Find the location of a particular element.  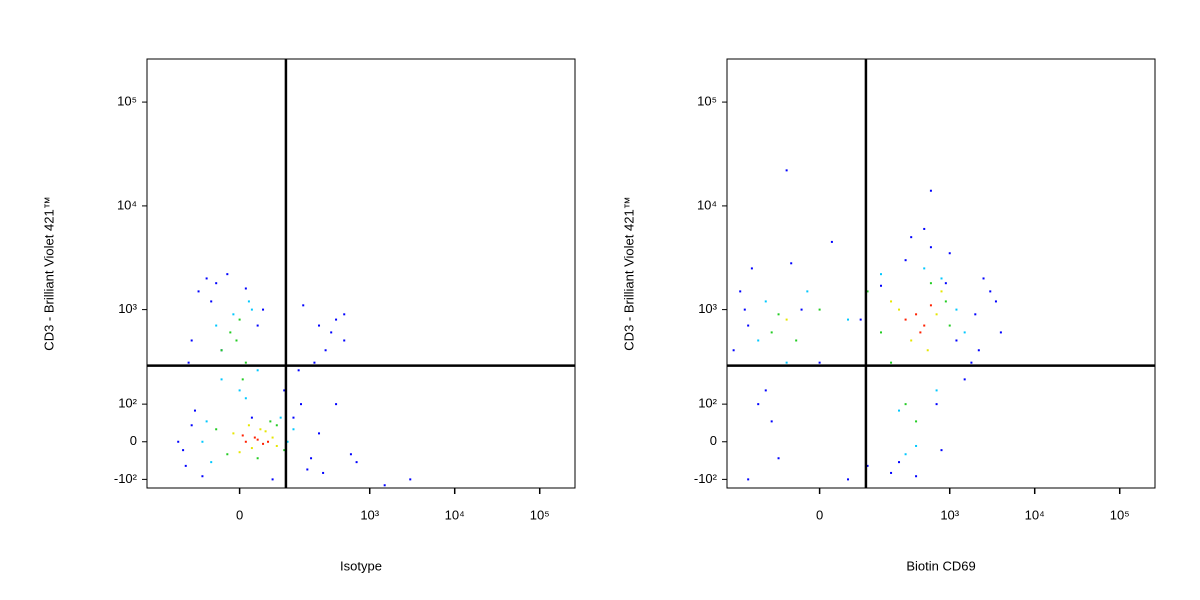

y-tick-label: 10² is located at coordinates (707, 403).